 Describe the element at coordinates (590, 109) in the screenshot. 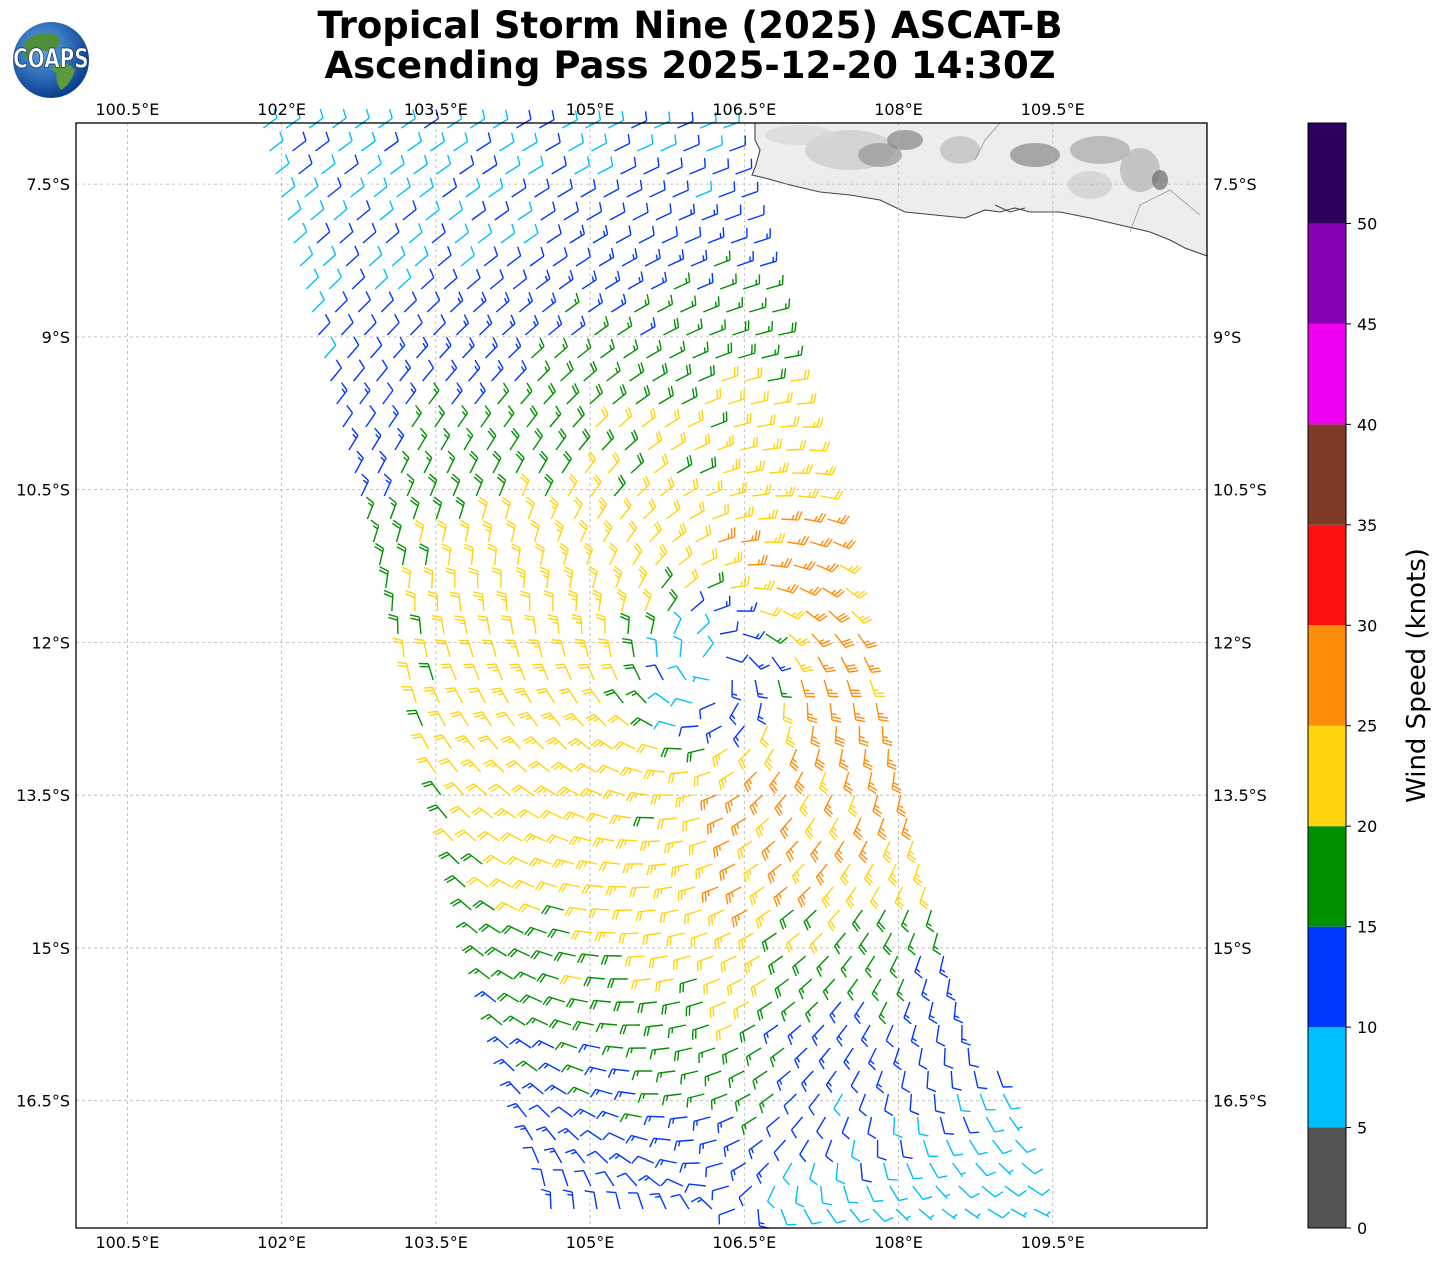

I see `lon-tick-label-top: 105°E` at that location.